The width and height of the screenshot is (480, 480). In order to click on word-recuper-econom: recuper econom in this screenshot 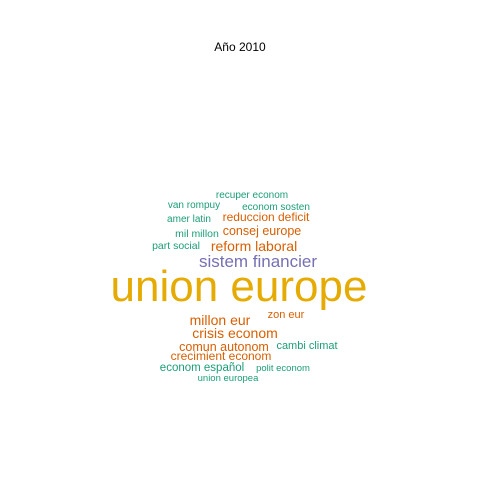, I will do `click(252, 195)`.